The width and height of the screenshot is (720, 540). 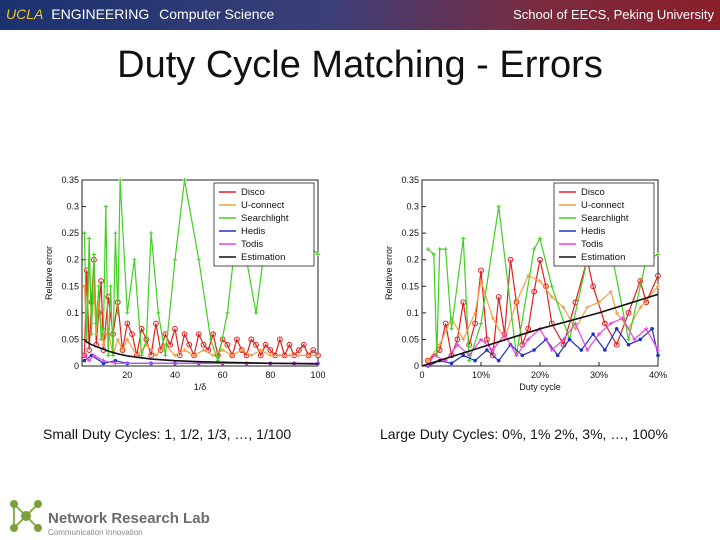 I want to click on x-tick-label: 80, so click(x=270, y=375).